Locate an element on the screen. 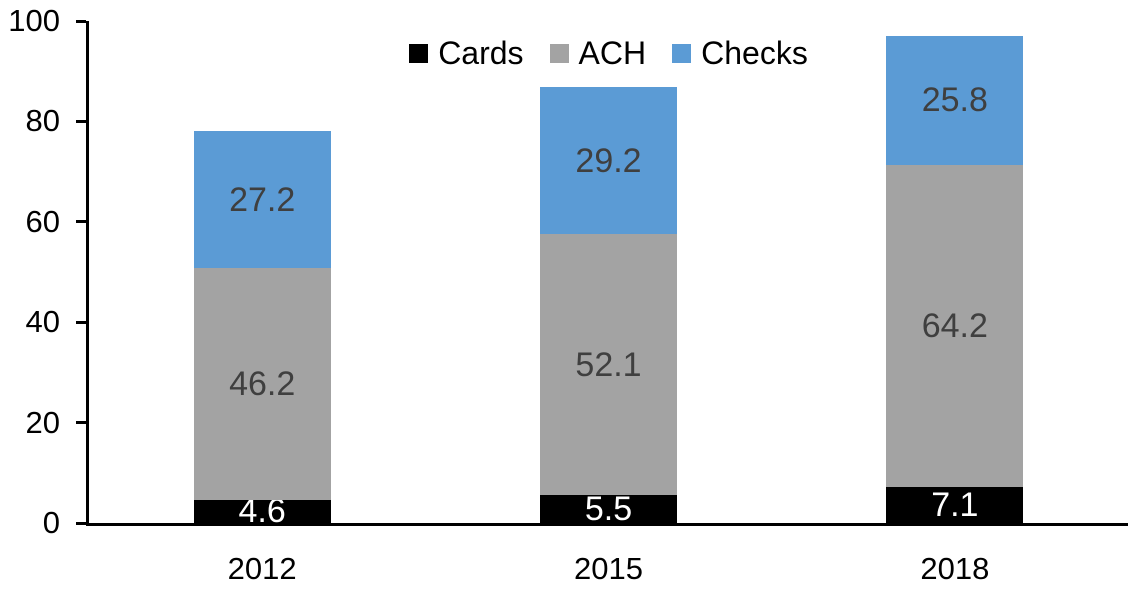  bar-value-label: 46.2 is located at coordinates (262, 383).